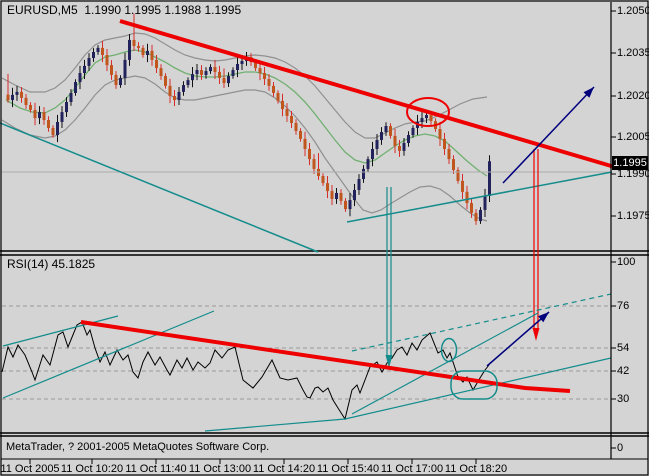  Describe the element at coordinates (220, 469) in the screenshot. I see `time-axis-label: 11 Oct 13:00` at that location.